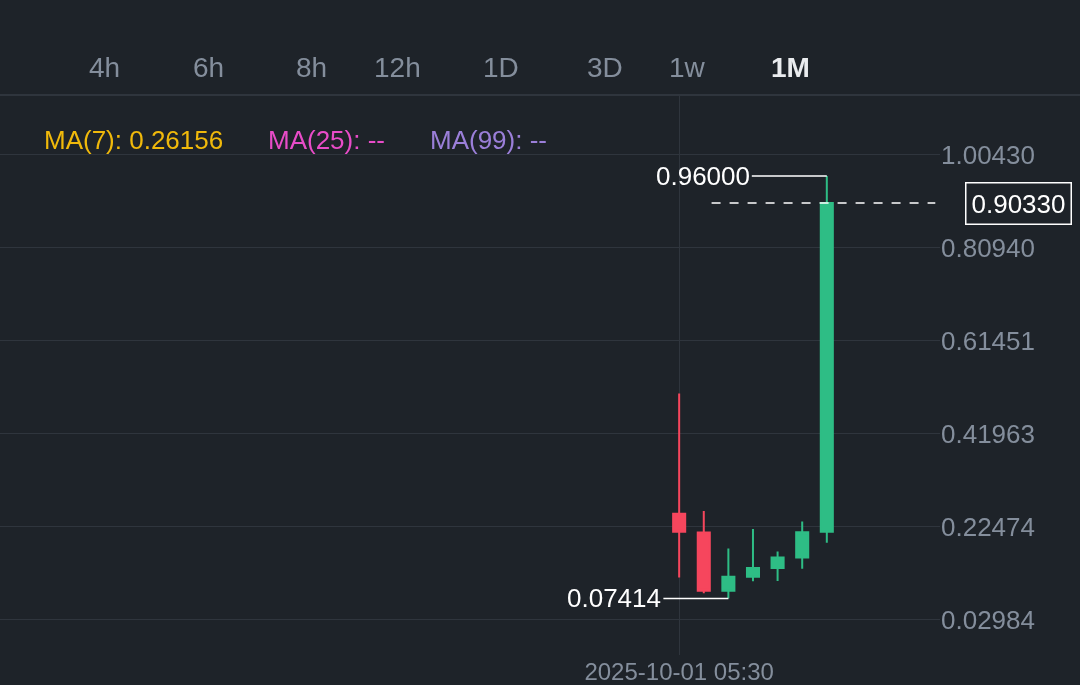 This screenshot has height=685, width=1080. Describe the element at coordinates (988, 526) in the screenshot. I see `y-tick-label: 0.22474` at that location.